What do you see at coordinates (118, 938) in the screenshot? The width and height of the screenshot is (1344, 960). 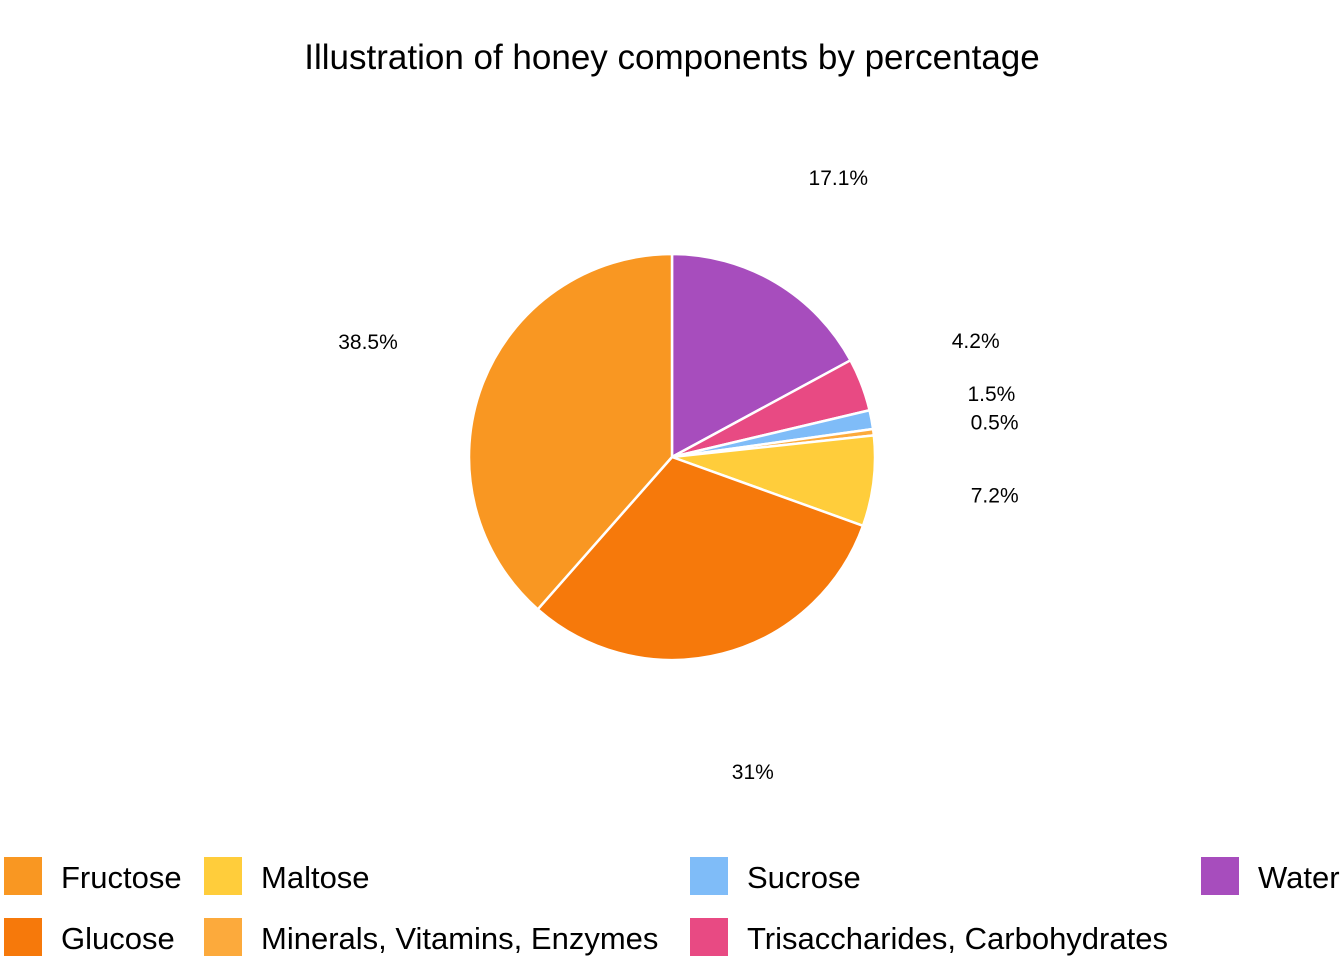 I see `legend-label: Glucose` at bounding box center [118, 938].